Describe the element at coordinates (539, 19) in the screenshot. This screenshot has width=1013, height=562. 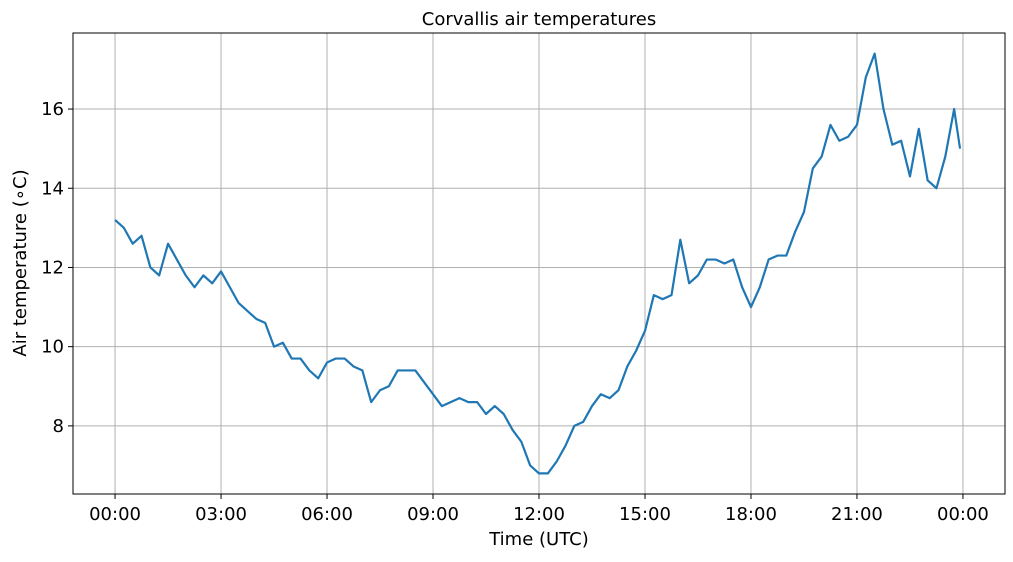
I see `chart-title: Corvallis air temperatures` at that location.